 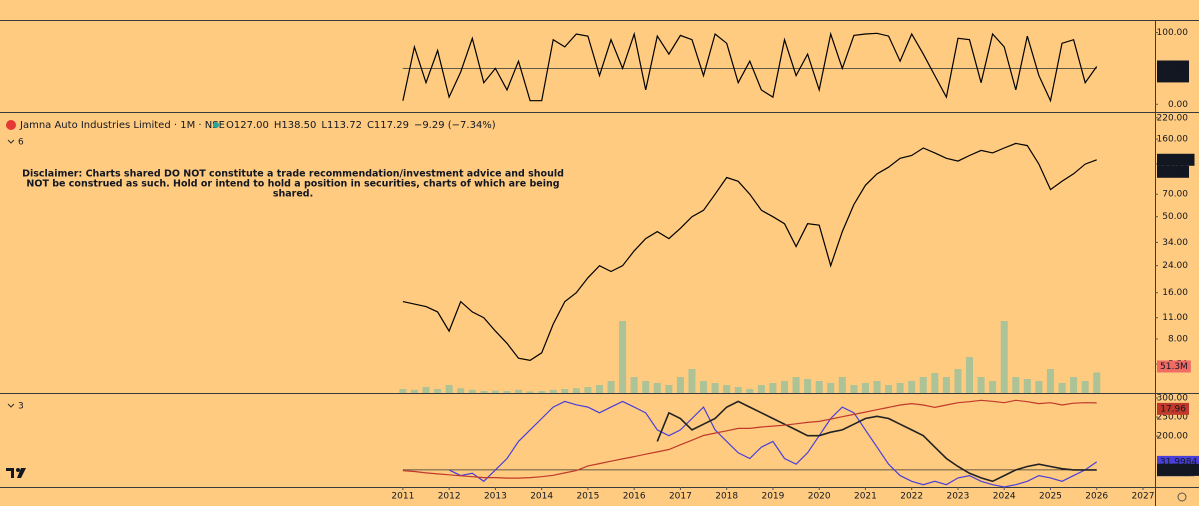 What do you see at coordinates (1173, 118) in the screenshot?
I see `y-tick-label: 220.00` at bounding box center [1173, 118].